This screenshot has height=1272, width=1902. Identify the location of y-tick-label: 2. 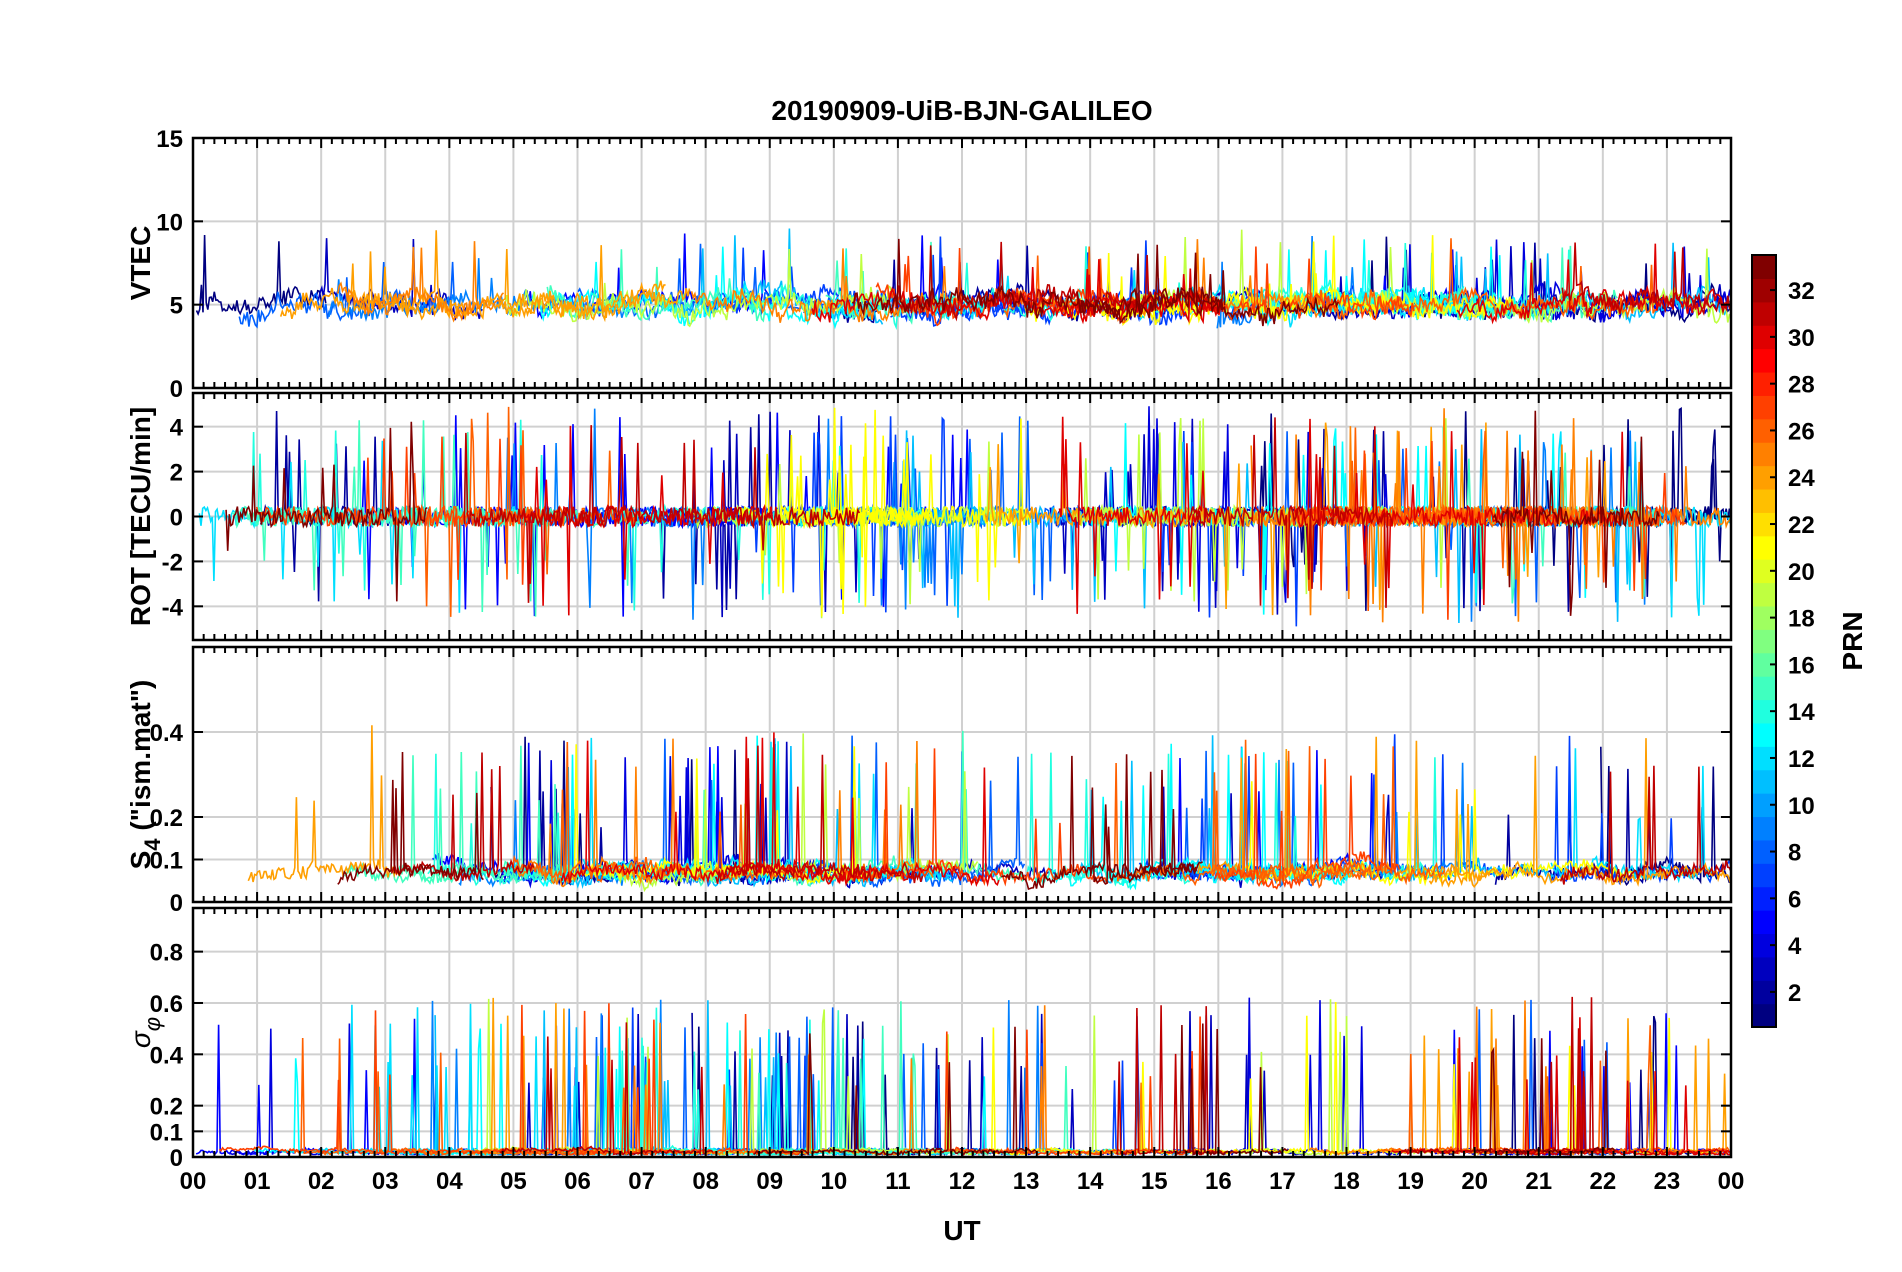
(176, 473).